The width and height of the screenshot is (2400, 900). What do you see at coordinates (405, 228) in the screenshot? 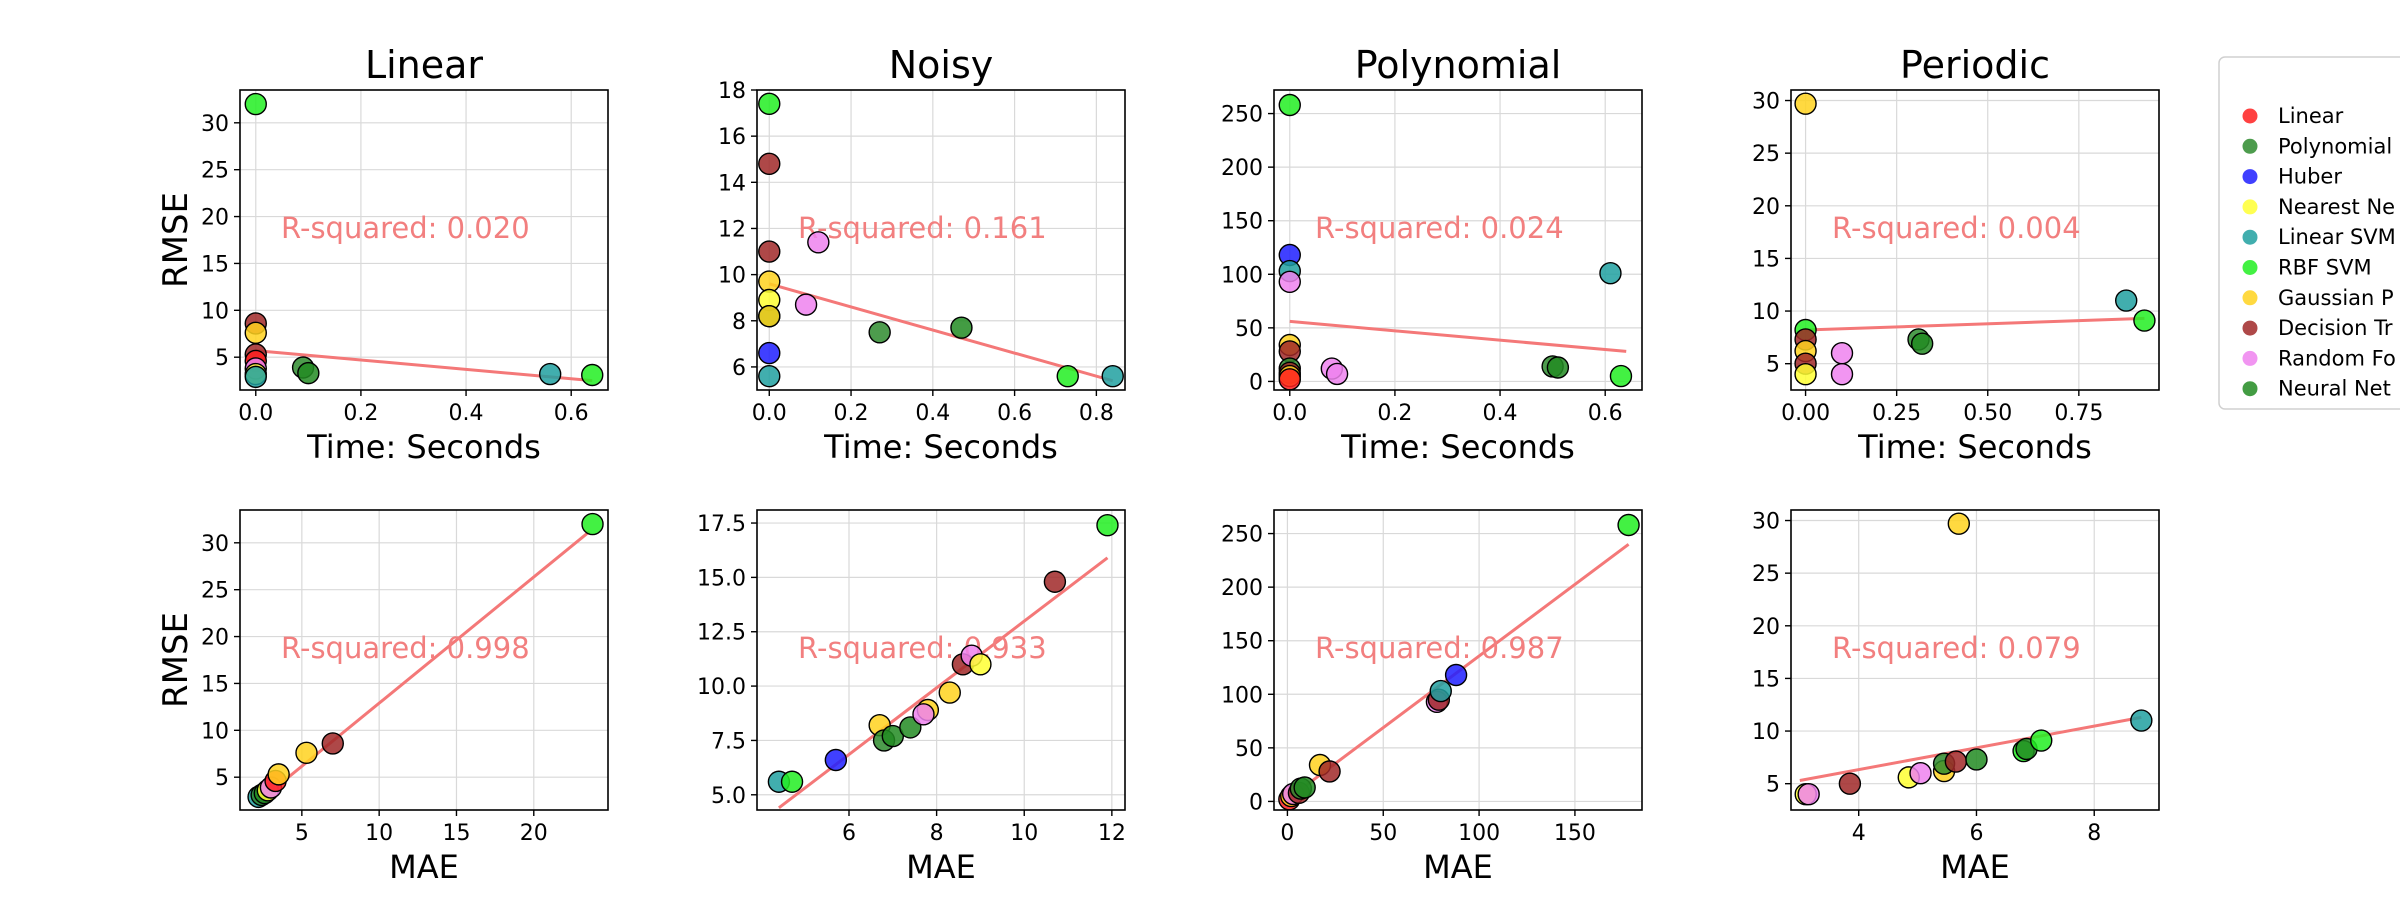
I see `r-squared-annotation: R-squared: 0.020` at bounding box center [405, 228].